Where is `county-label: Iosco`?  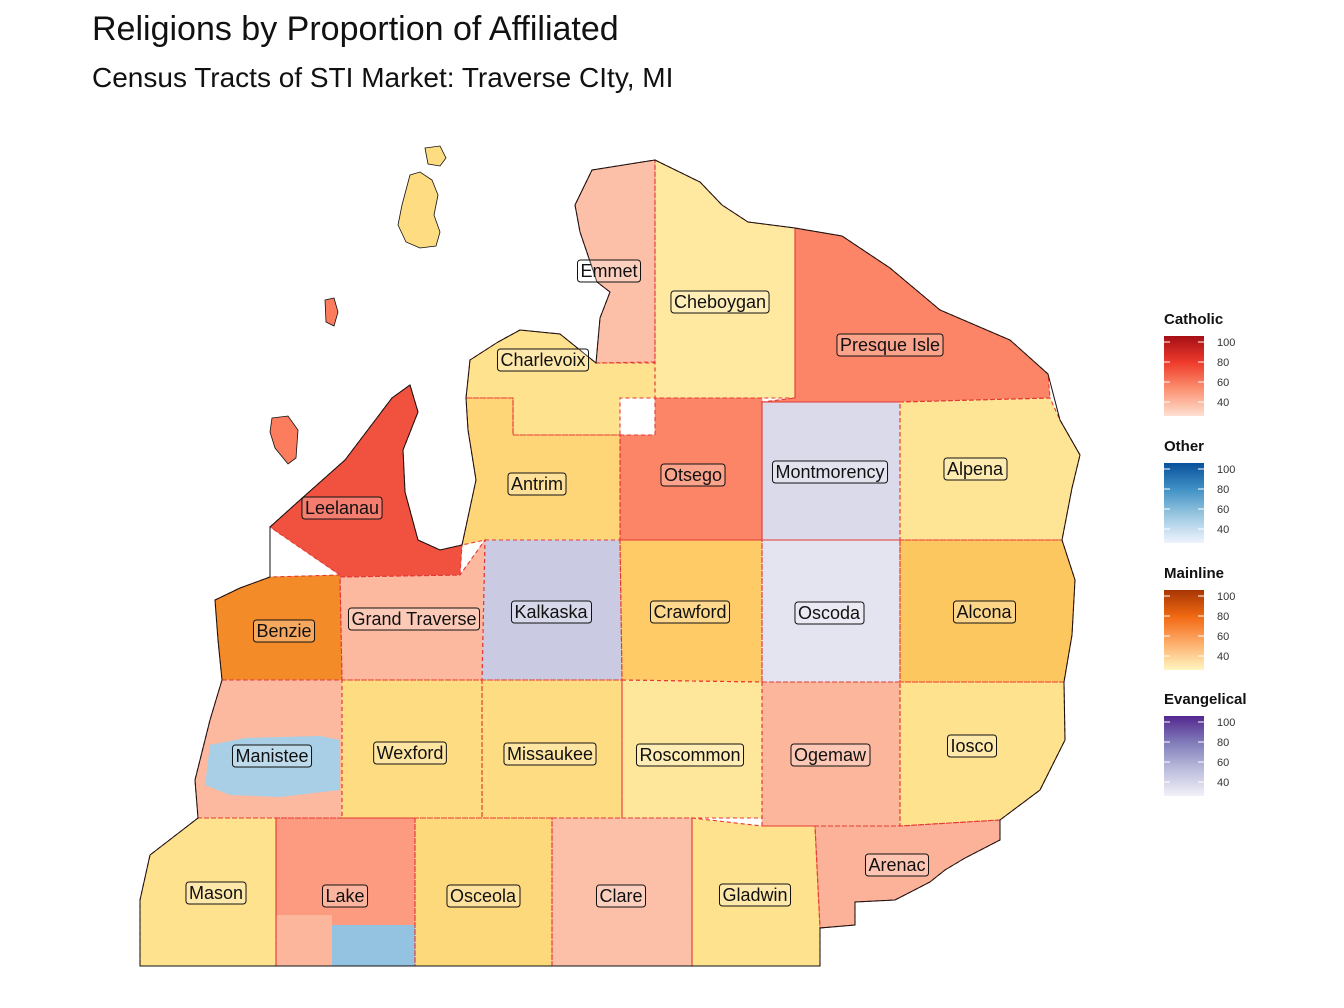 county-label: Iosco is located at coordinates (971, 746).